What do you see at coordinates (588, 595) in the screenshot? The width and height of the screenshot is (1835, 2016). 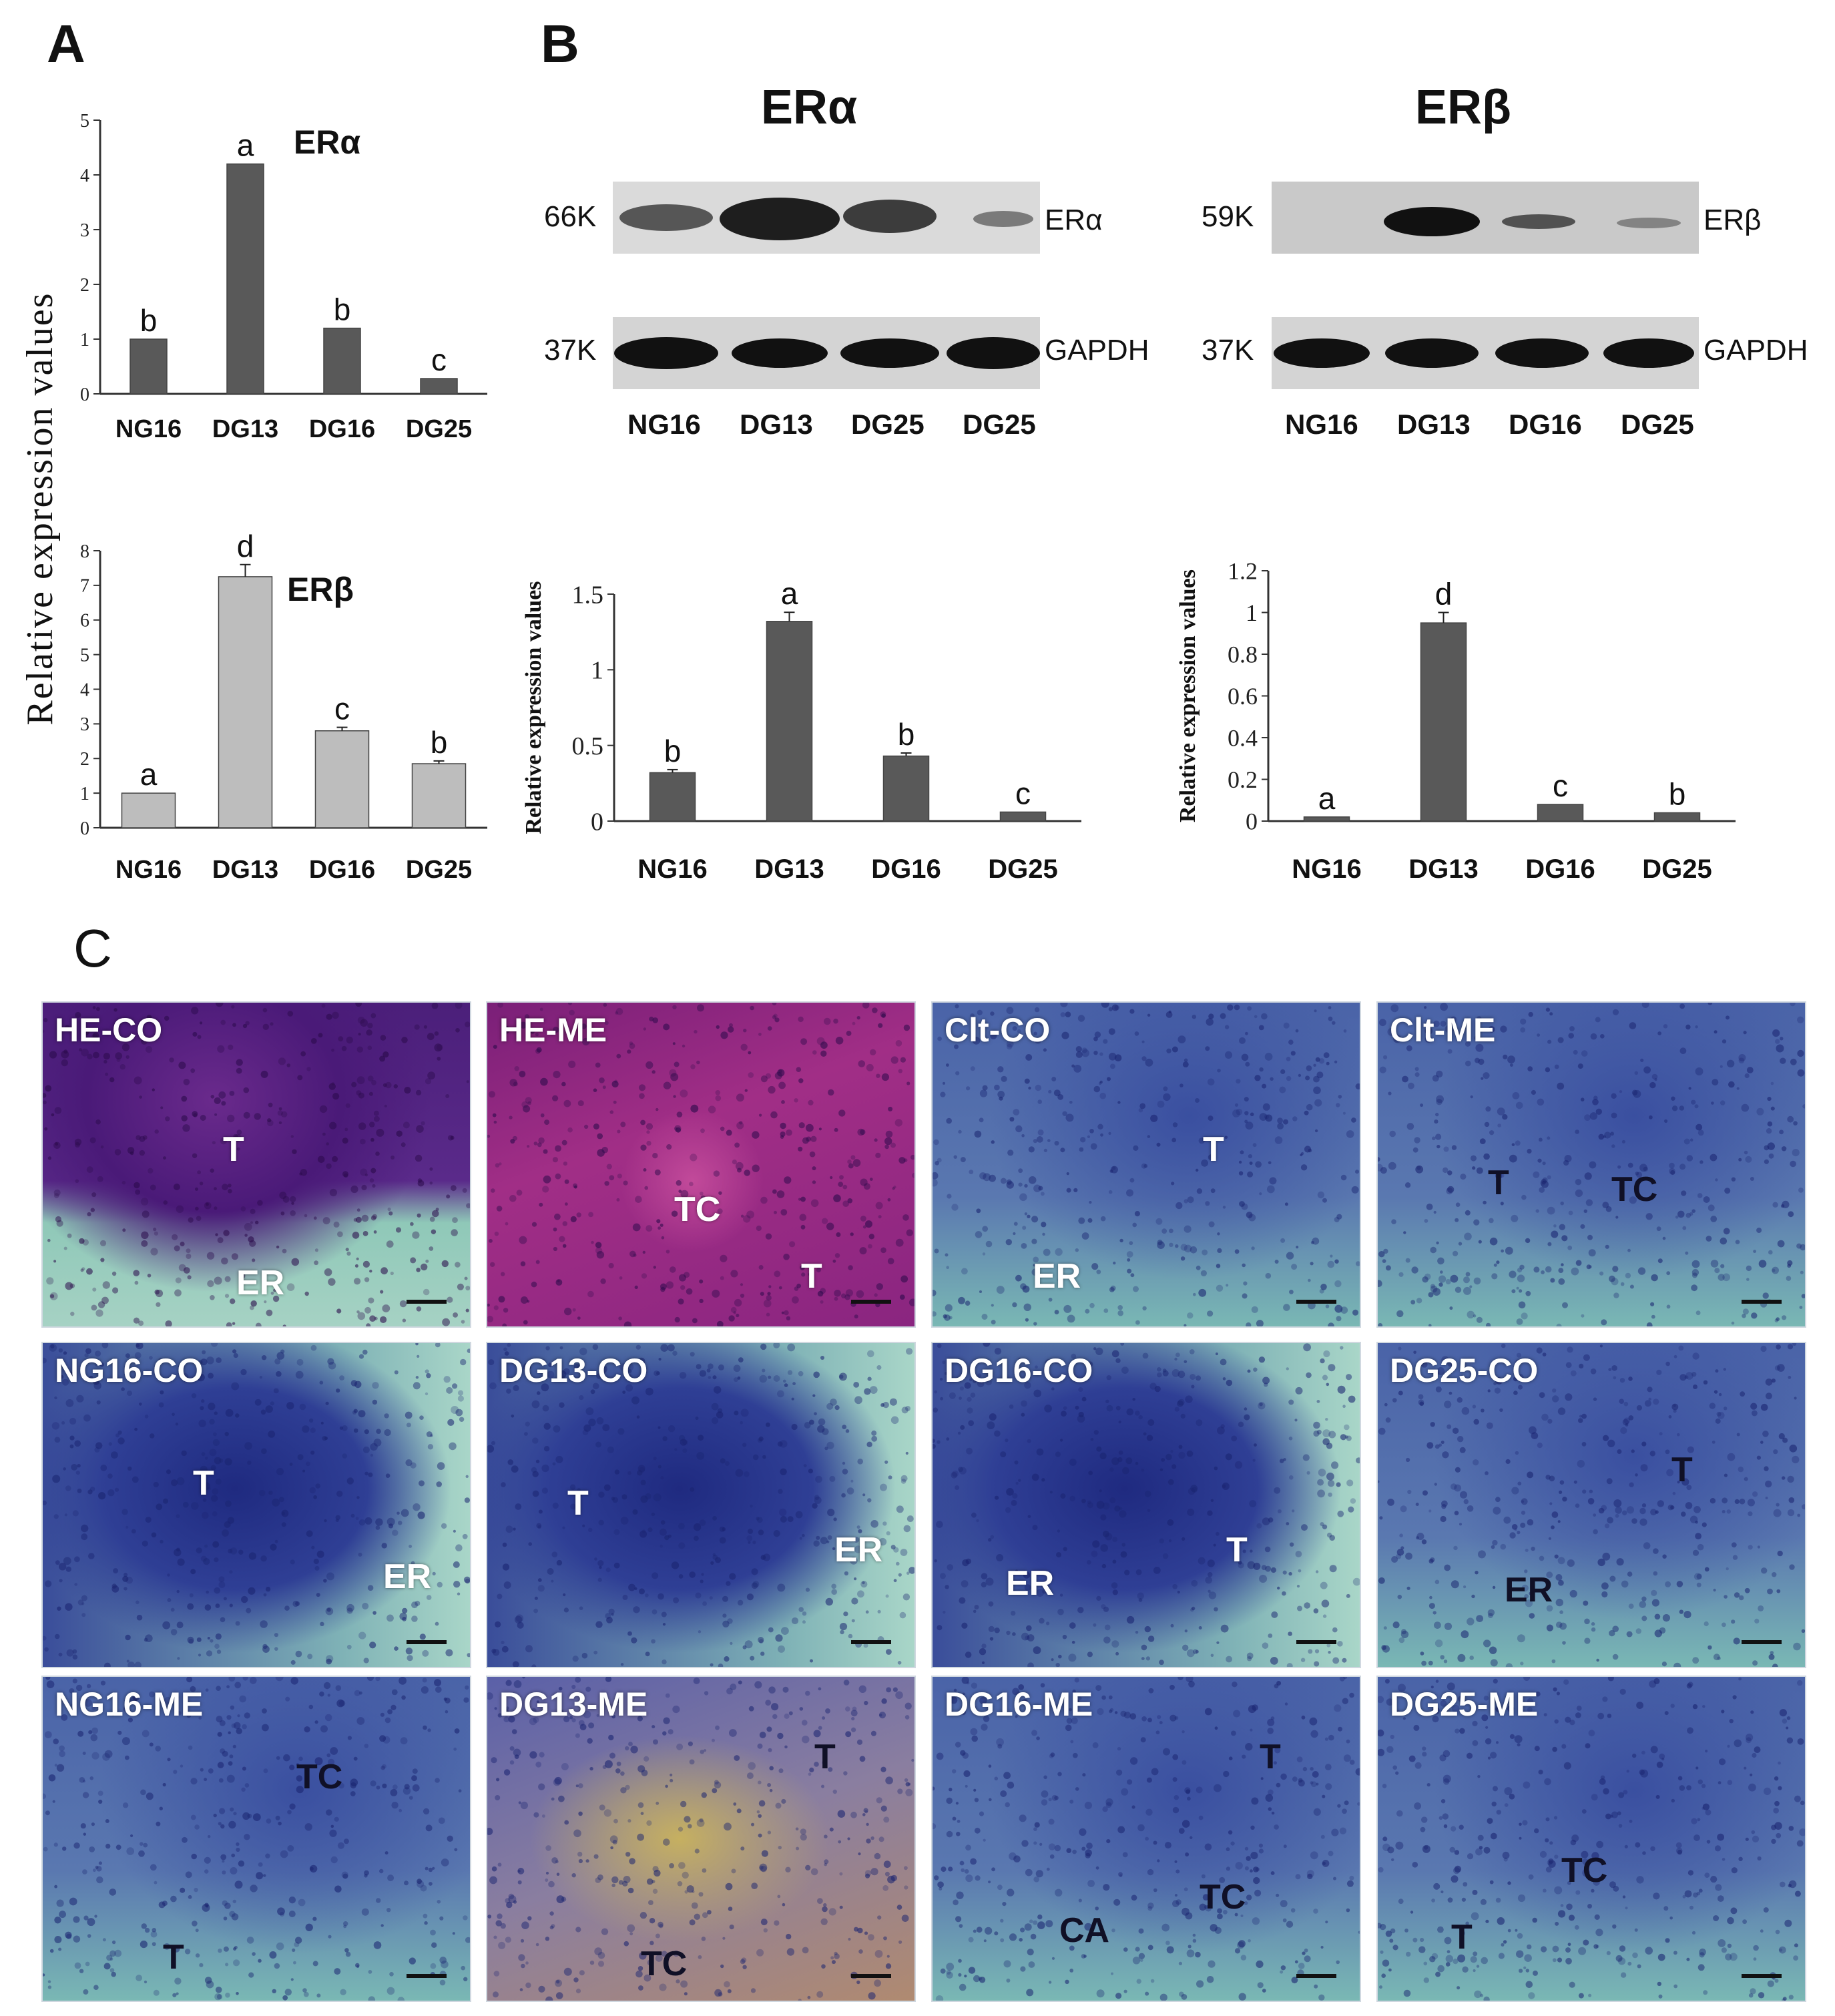 I see `y-tick-label: 1.5` at bounding box center [588, 595].